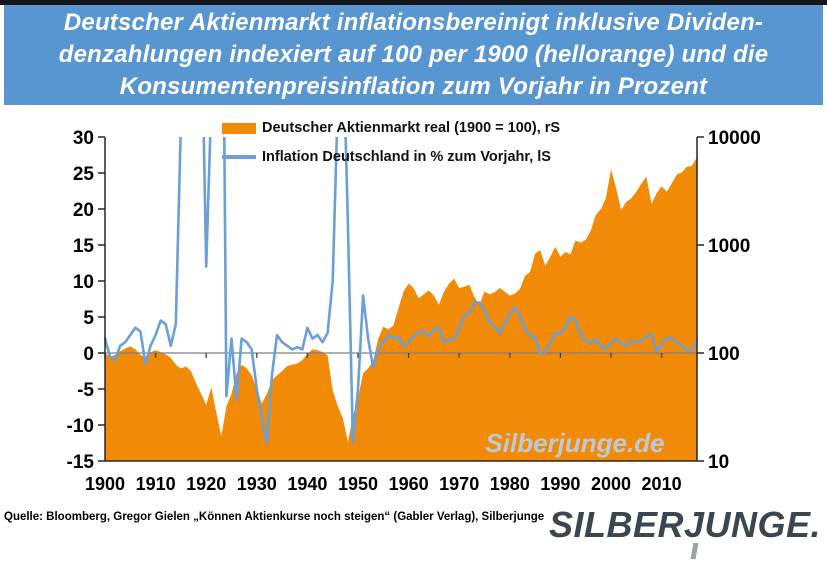  What do you see at coordinates (105, 484) in the screenshot?
I see `x-axis-tick-label: 1900` at bounding box center [105, 484].